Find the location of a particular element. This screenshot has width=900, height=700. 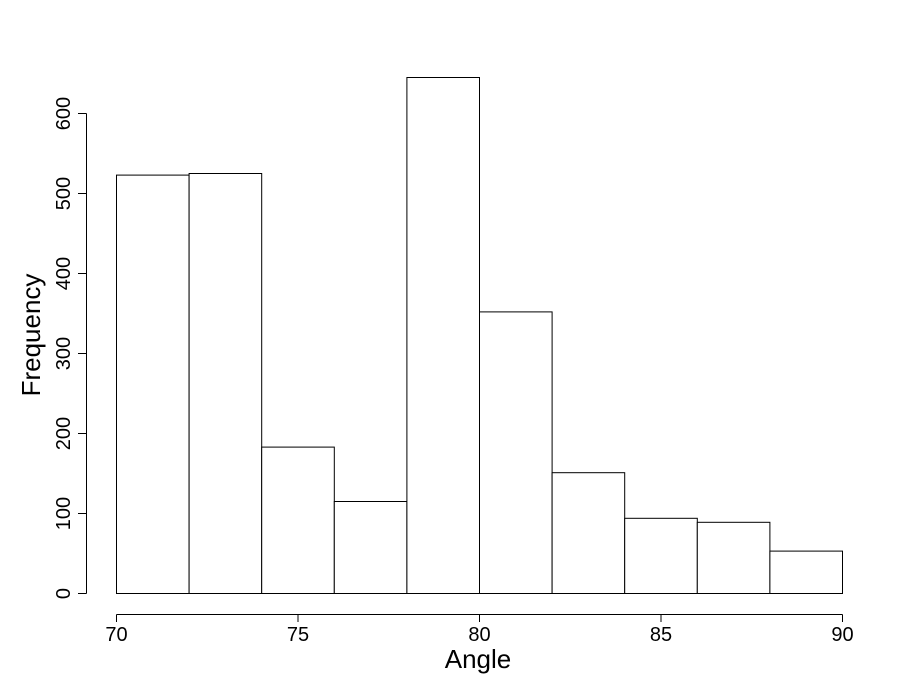

x-tick-label: 75 is located at coordinates (298, 635).